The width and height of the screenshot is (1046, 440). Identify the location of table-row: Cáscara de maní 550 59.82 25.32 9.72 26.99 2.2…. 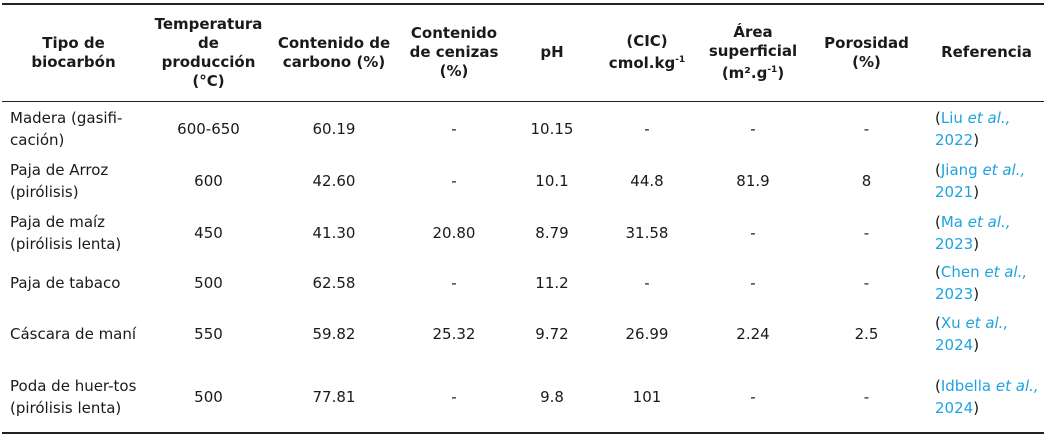
(523, 333).